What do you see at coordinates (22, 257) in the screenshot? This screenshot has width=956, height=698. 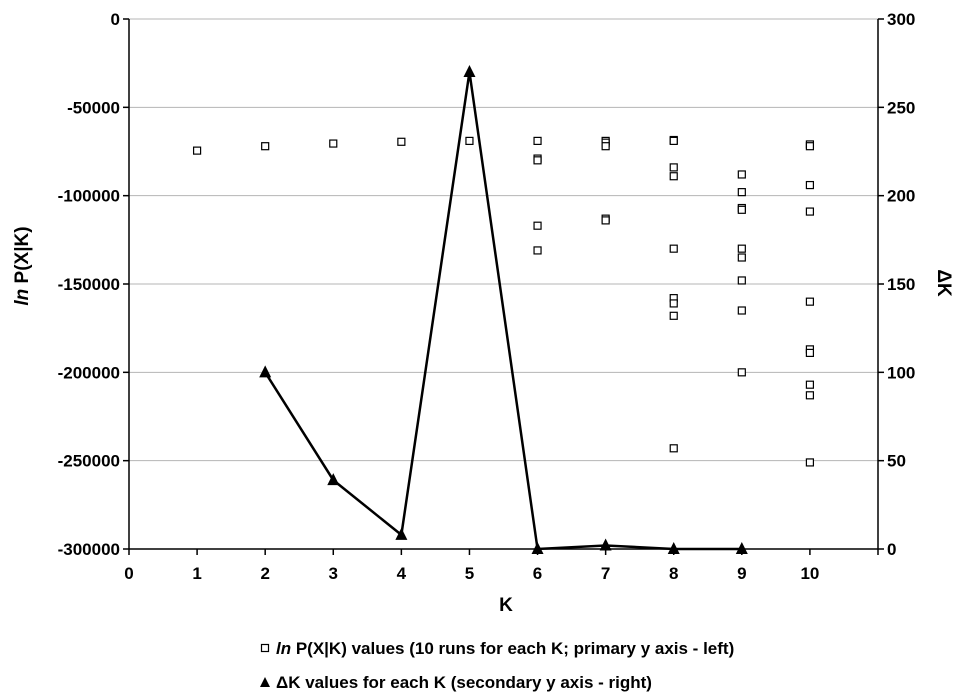 I see `y-axis-title-rest: P(X|K)` at bounding box center [22, 257].